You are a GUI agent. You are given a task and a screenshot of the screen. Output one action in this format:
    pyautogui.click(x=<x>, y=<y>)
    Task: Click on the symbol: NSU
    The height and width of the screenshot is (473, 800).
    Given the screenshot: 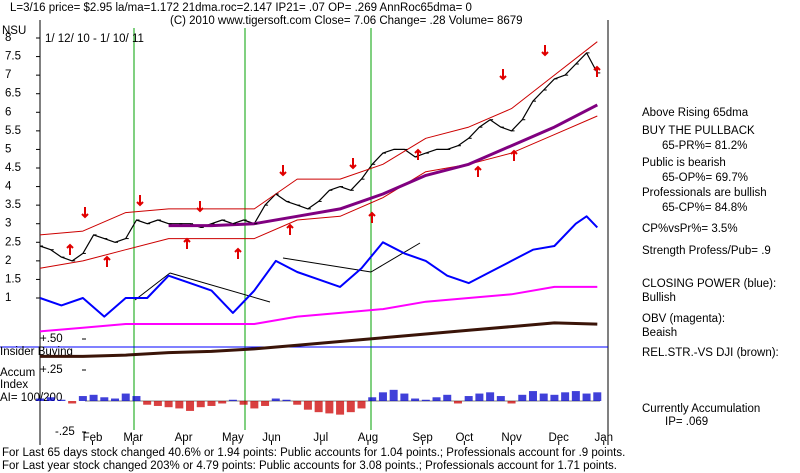 What is the action you would take?
    pyautogui.click(x=14, y=31)
    